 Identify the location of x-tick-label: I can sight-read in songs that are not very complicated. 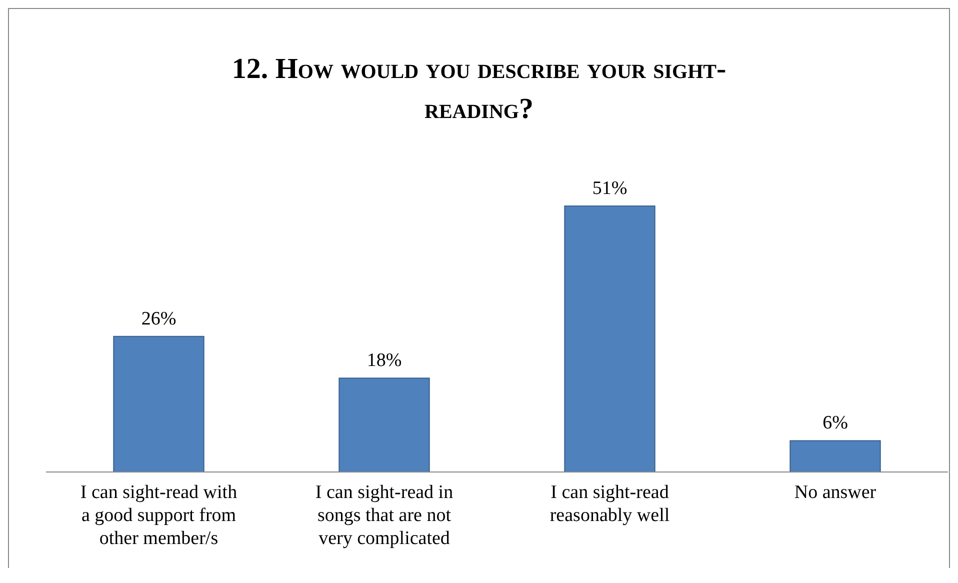
(384, 515).